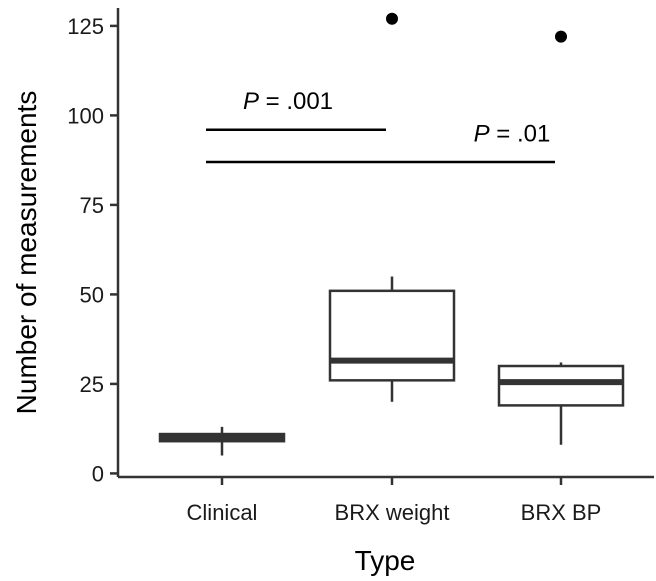 This screenshot has height=581, width=656. I want to click on box-group-clinical, so click(222, 441).